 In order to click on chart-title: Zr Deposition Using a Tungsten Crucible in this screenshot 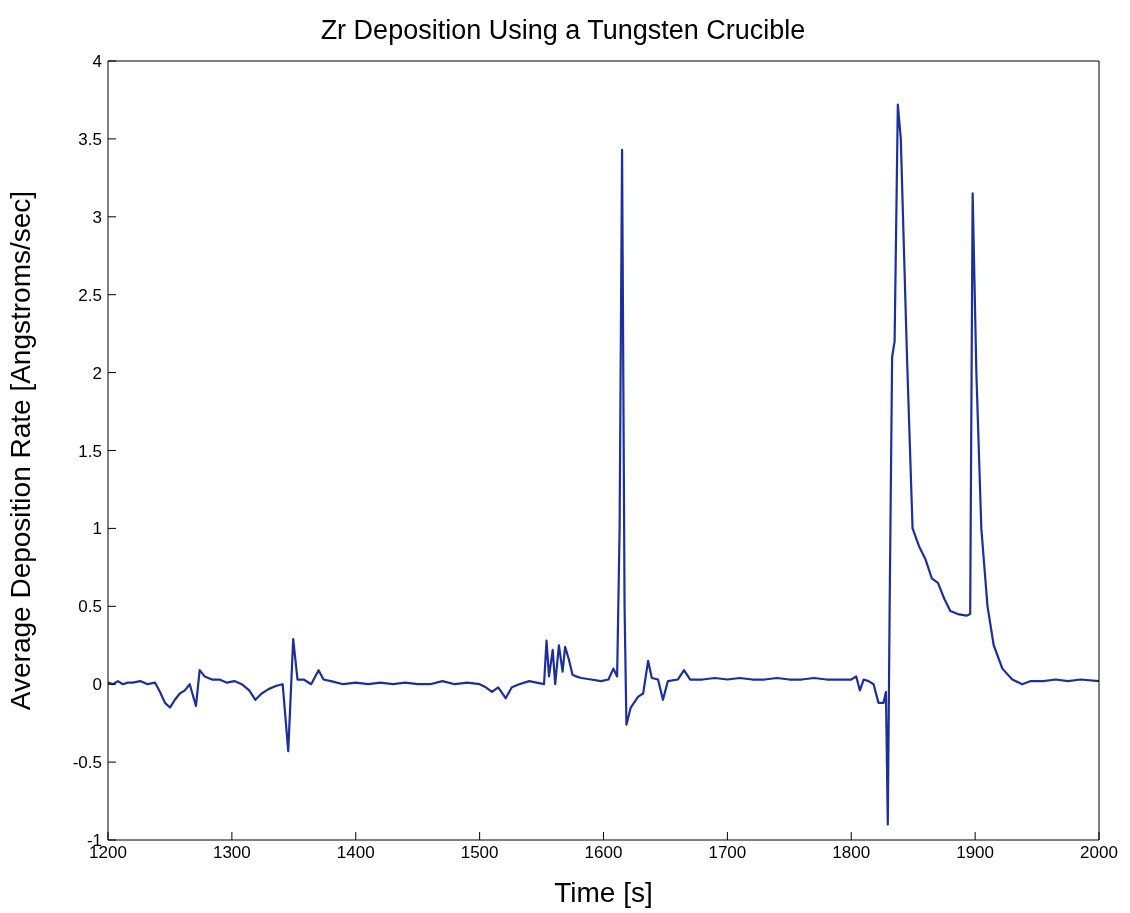, I will do `click(563, 30)`.